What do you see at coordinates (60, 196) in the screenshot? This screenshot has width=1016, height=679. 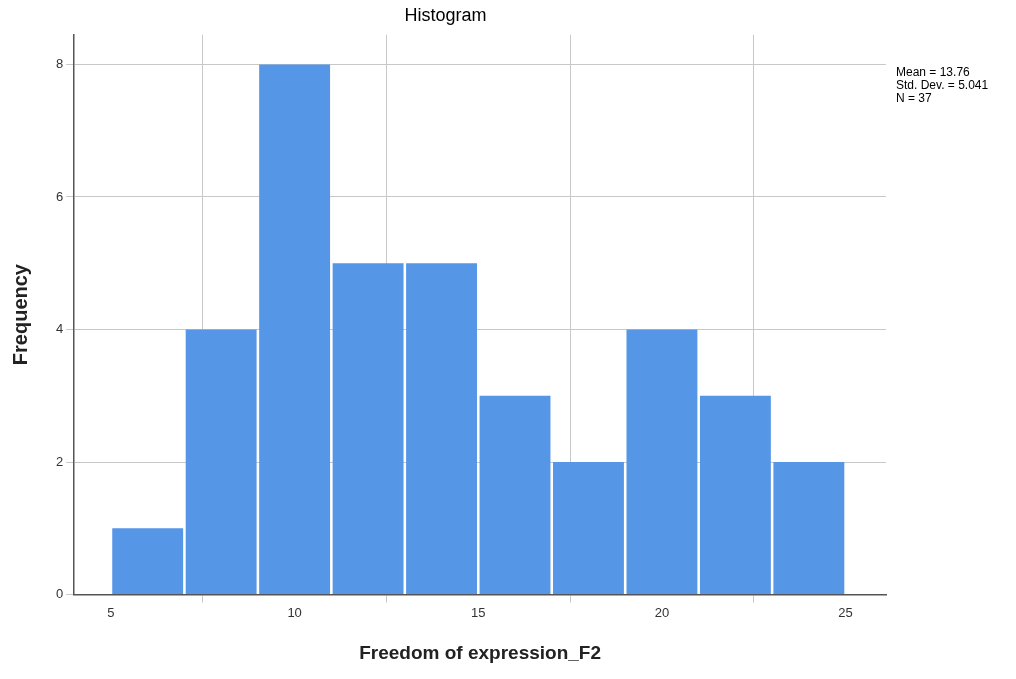 I see `y-tick-label: 6` at bounding box center [60, 196].